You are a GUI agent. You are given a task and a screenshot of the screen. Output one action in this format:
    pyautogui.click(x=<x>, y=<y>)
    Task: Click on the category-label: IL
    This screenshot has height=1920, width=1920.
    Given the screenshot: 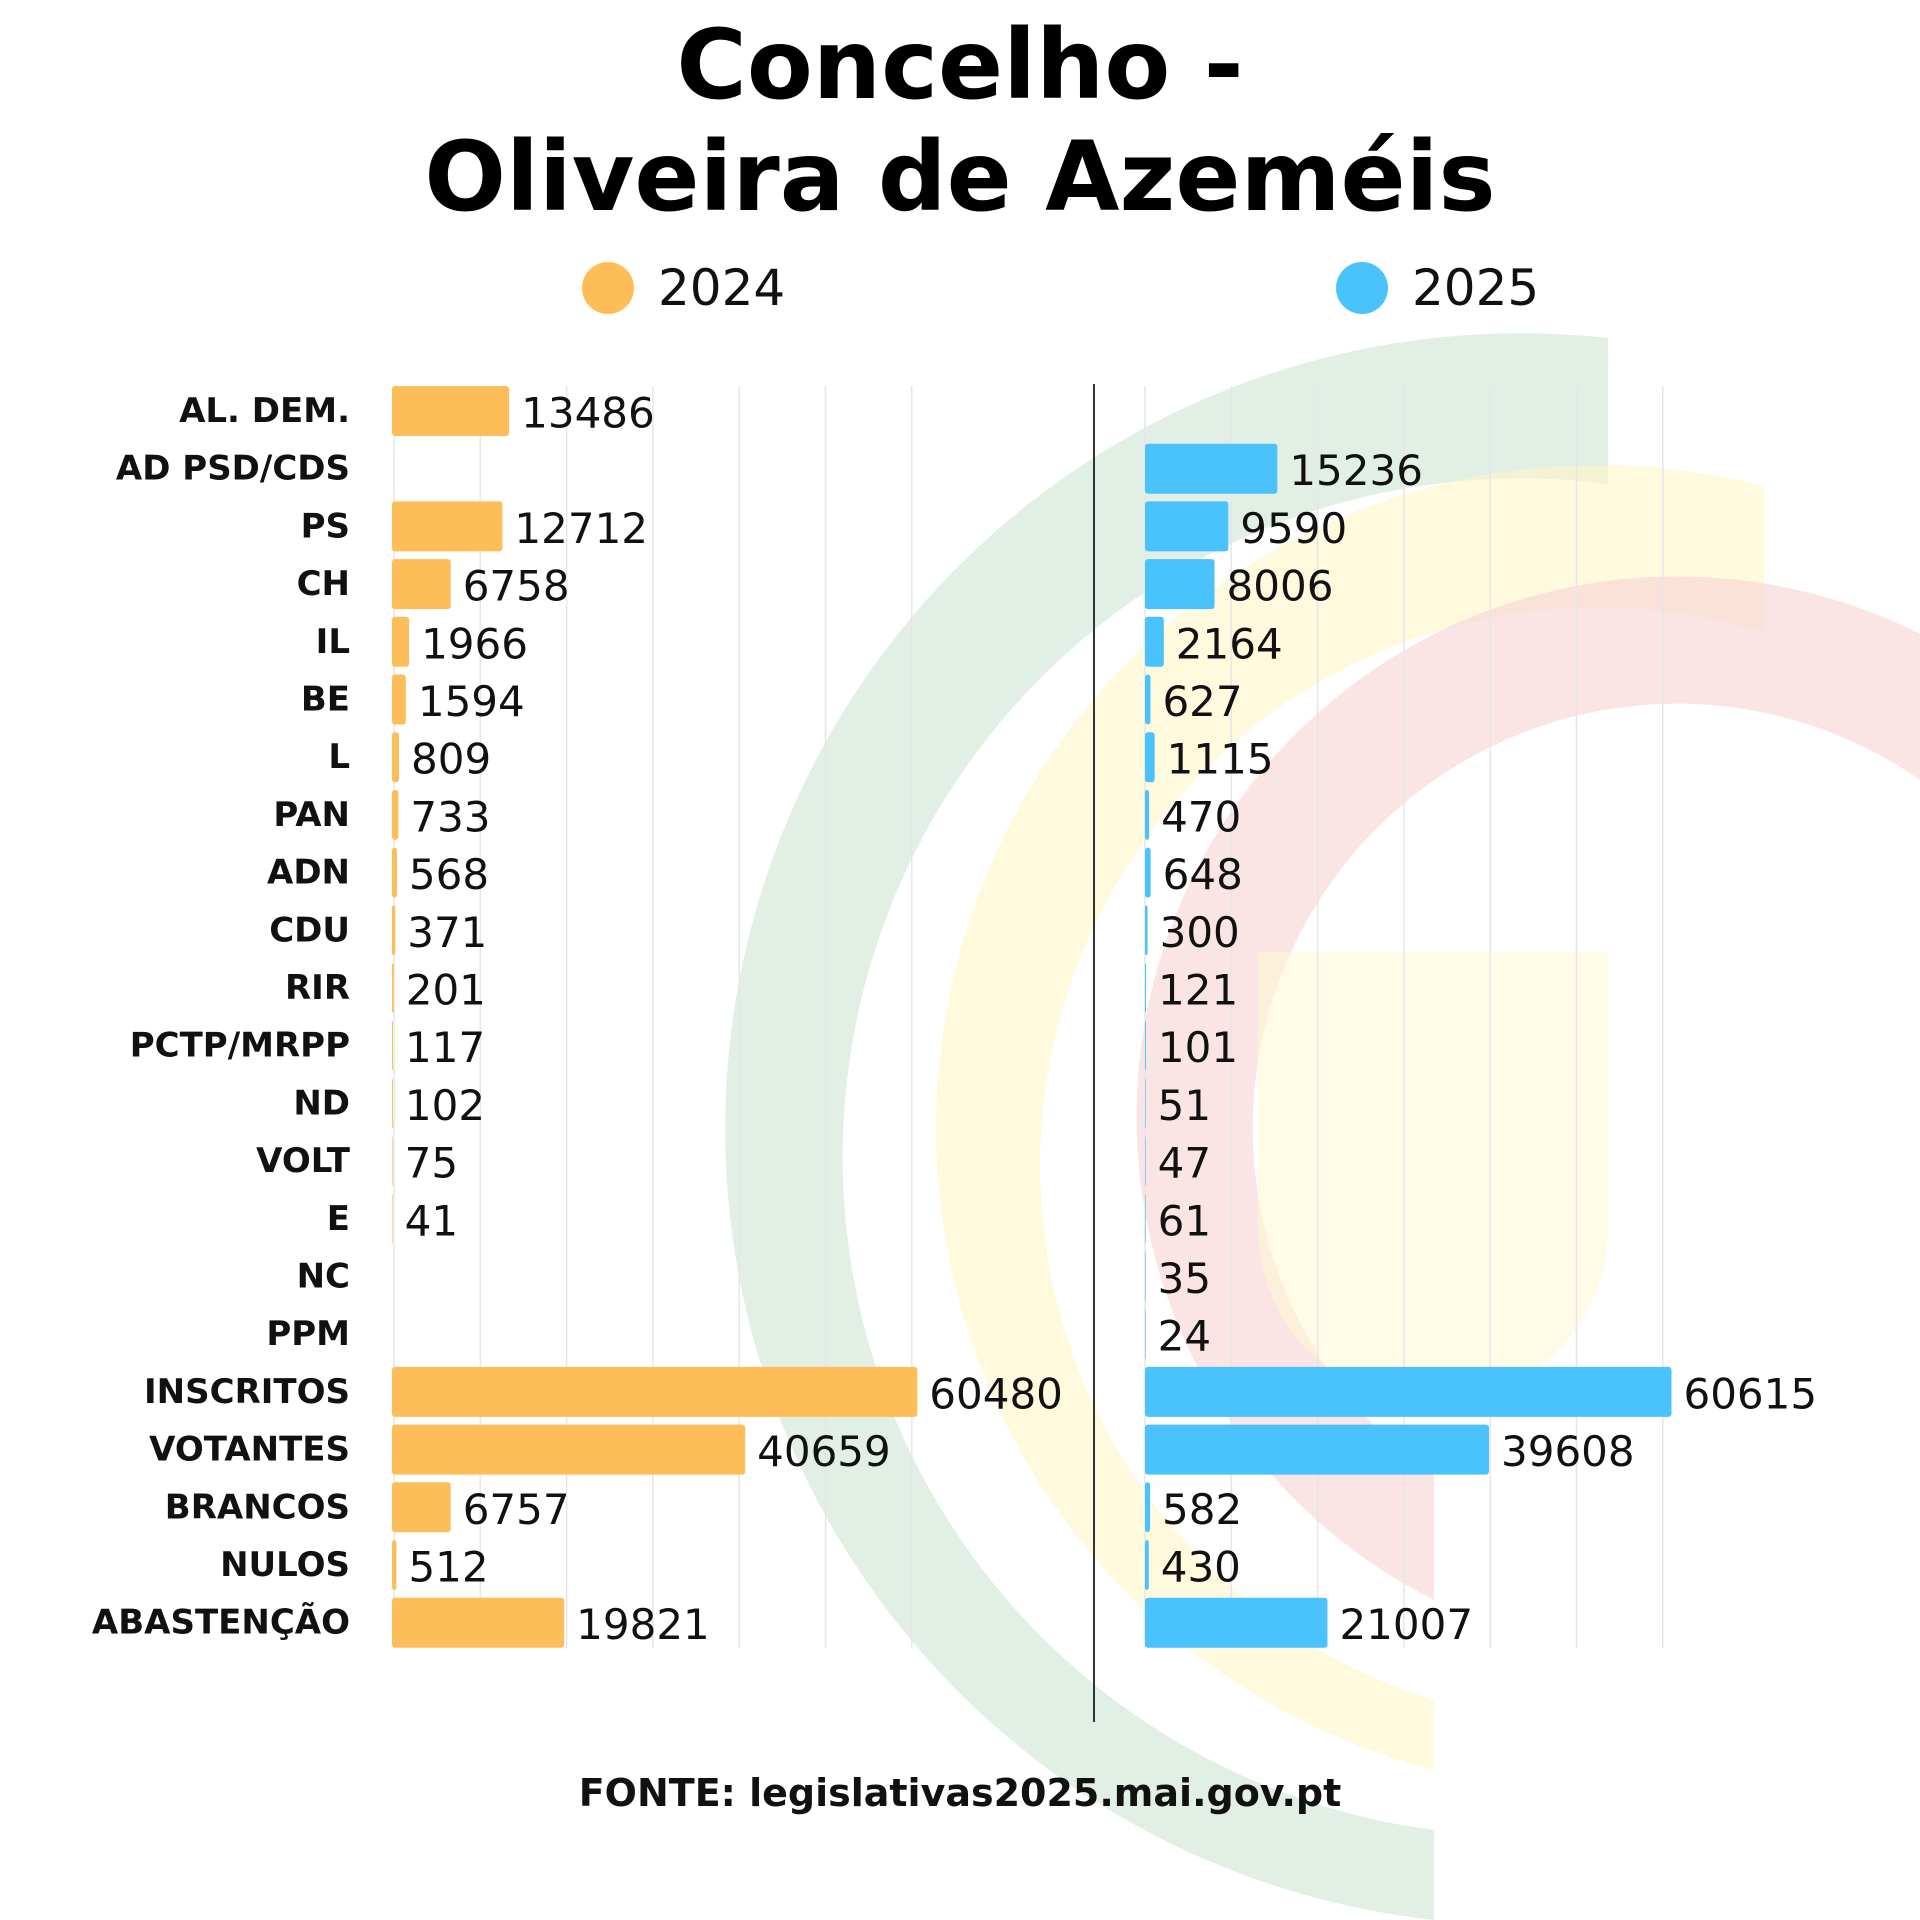 What is the action you would take?
    pyautogui.click(x=333, y=642)
    